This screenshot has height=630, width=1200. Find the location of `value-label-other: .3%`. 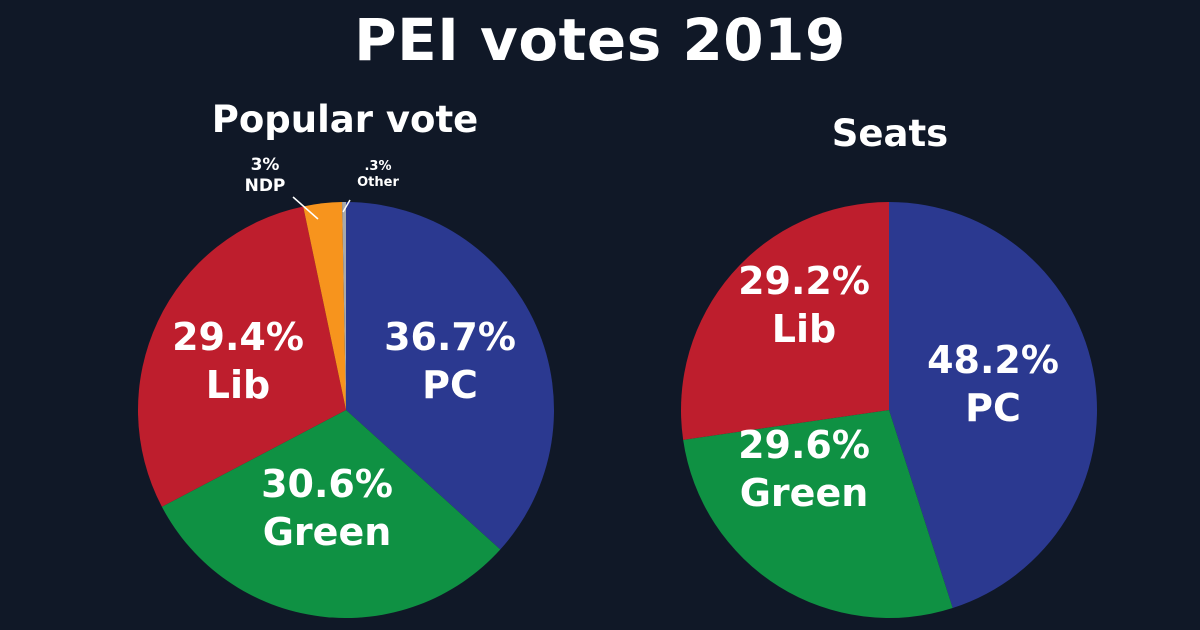

value-label-other: .3% is located at coordinates (377, 166).